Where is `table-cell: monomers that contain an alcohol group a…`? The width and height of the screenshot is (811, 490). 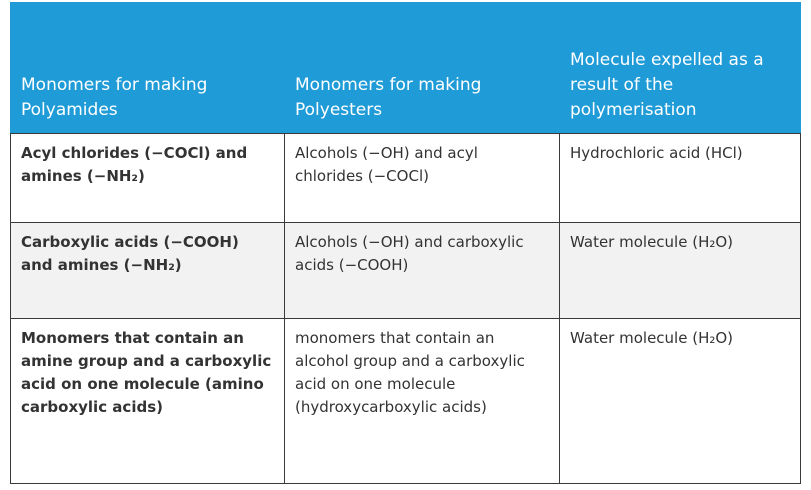 table-cell: monomers that contain an alcohol group a… is located at coordinates (422, 401).